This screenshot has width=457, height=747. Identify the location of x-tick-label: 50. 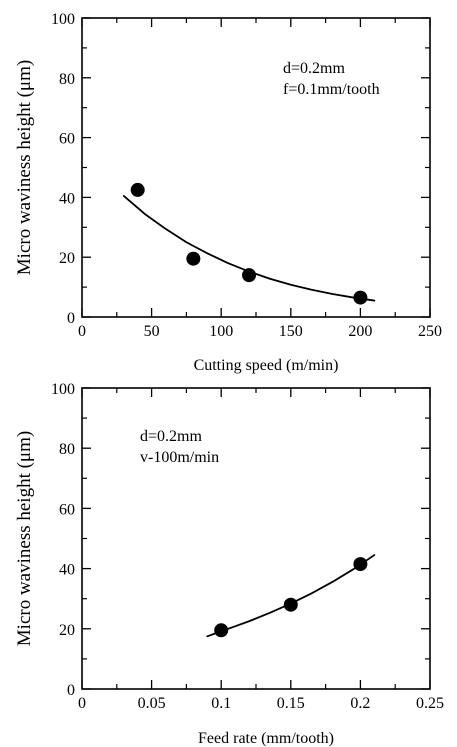
(152, 331).